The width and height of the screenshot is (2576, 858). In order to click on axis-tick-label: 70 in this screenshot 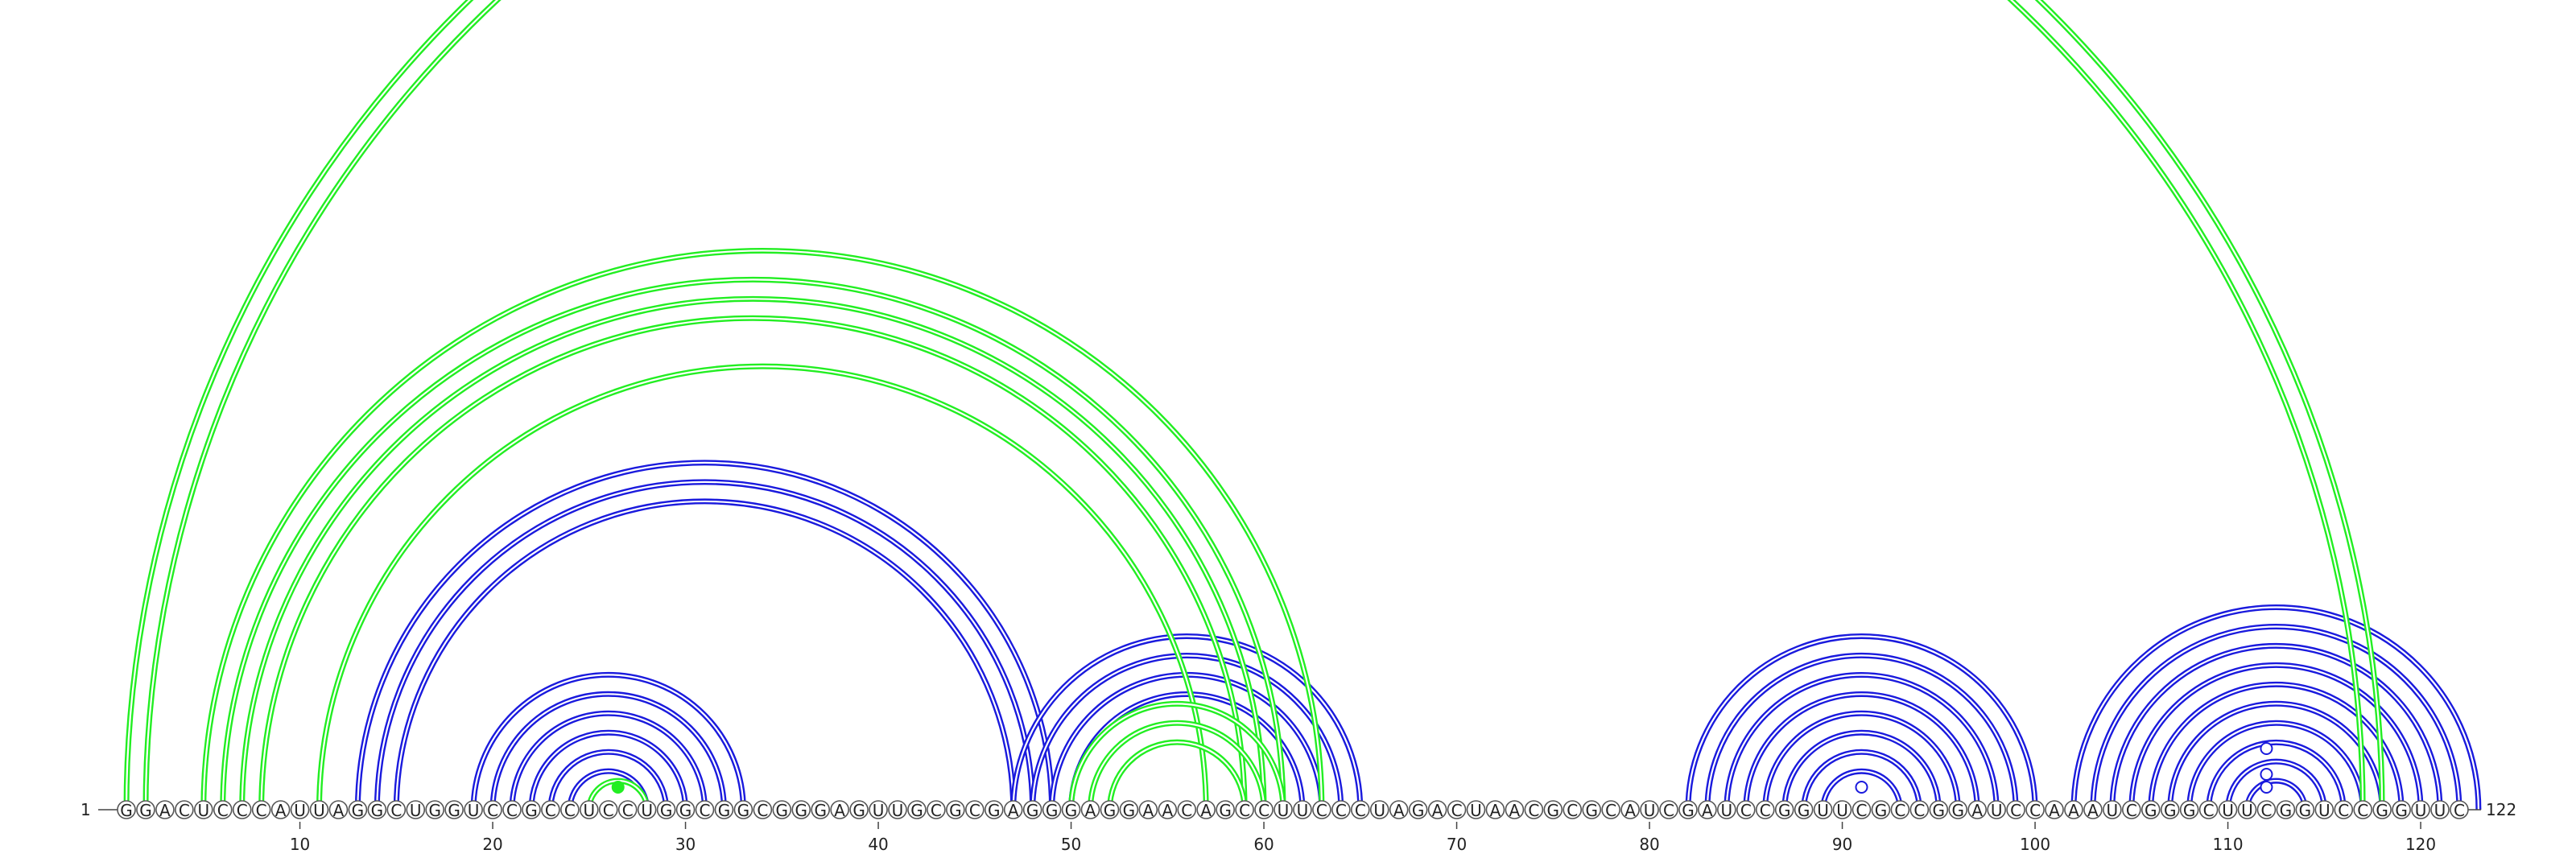, I will do `click(1457, 845)`.